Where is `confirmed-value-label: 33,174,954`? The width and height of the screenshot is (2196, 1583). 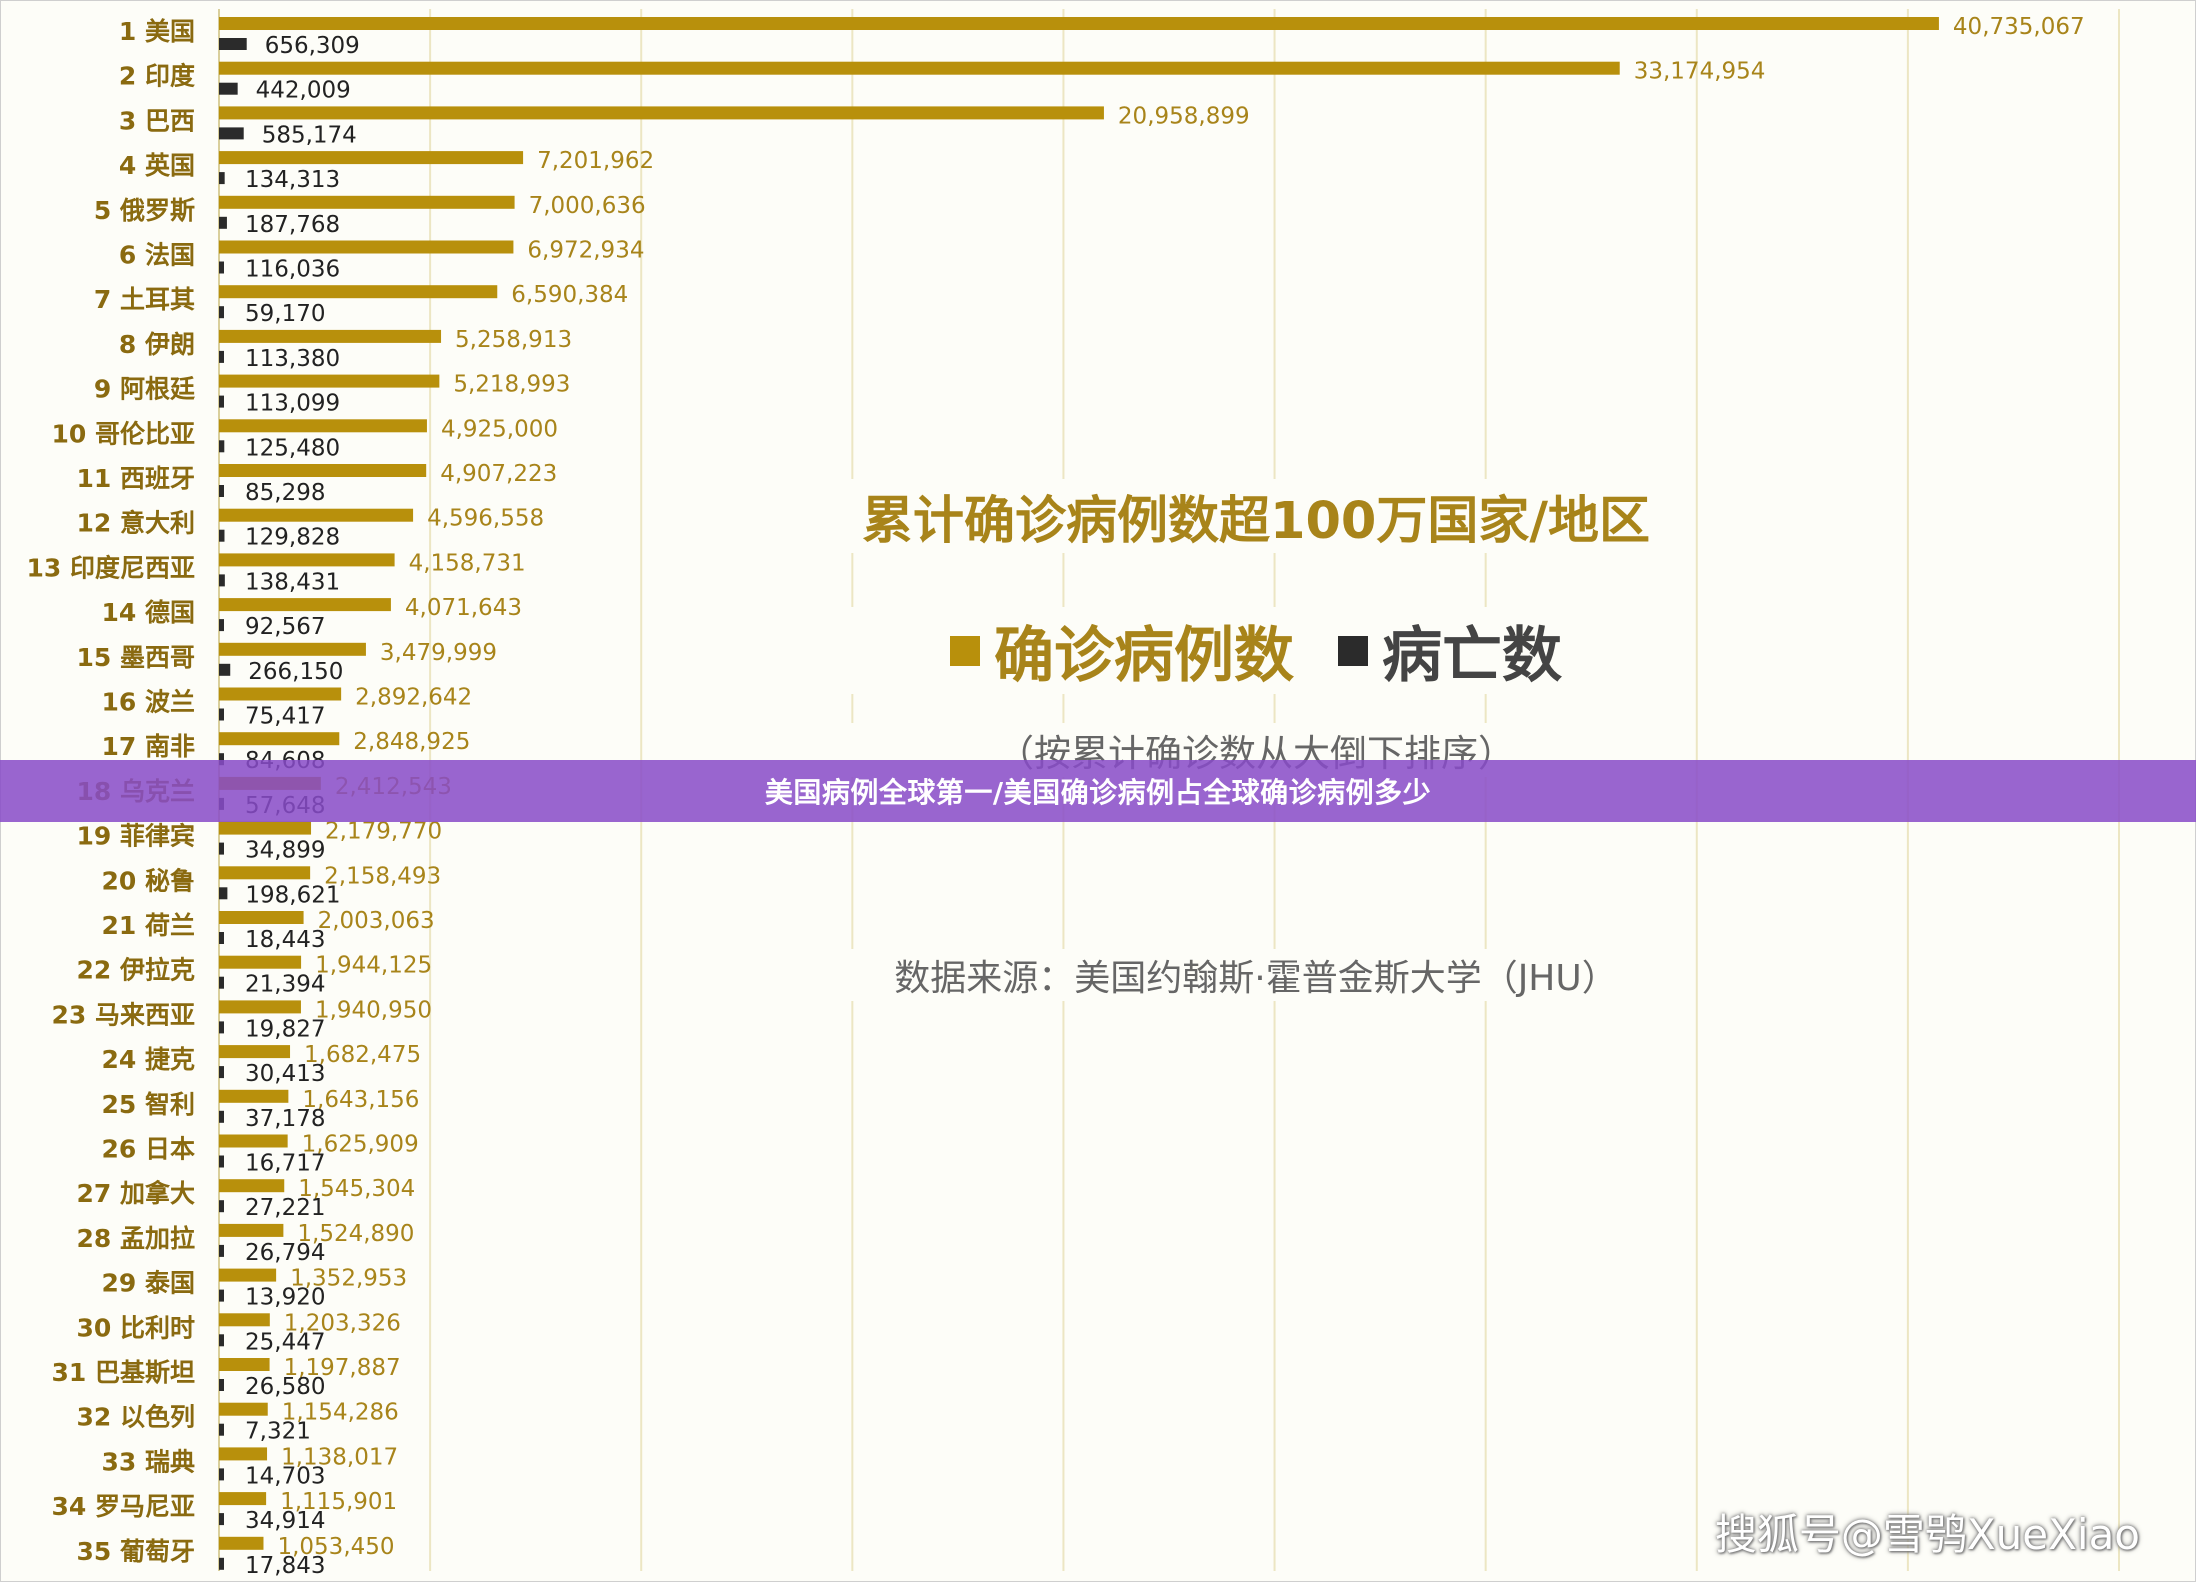
confirmed-value-label: 33,174,954 is located at coordinates (1700, 72).